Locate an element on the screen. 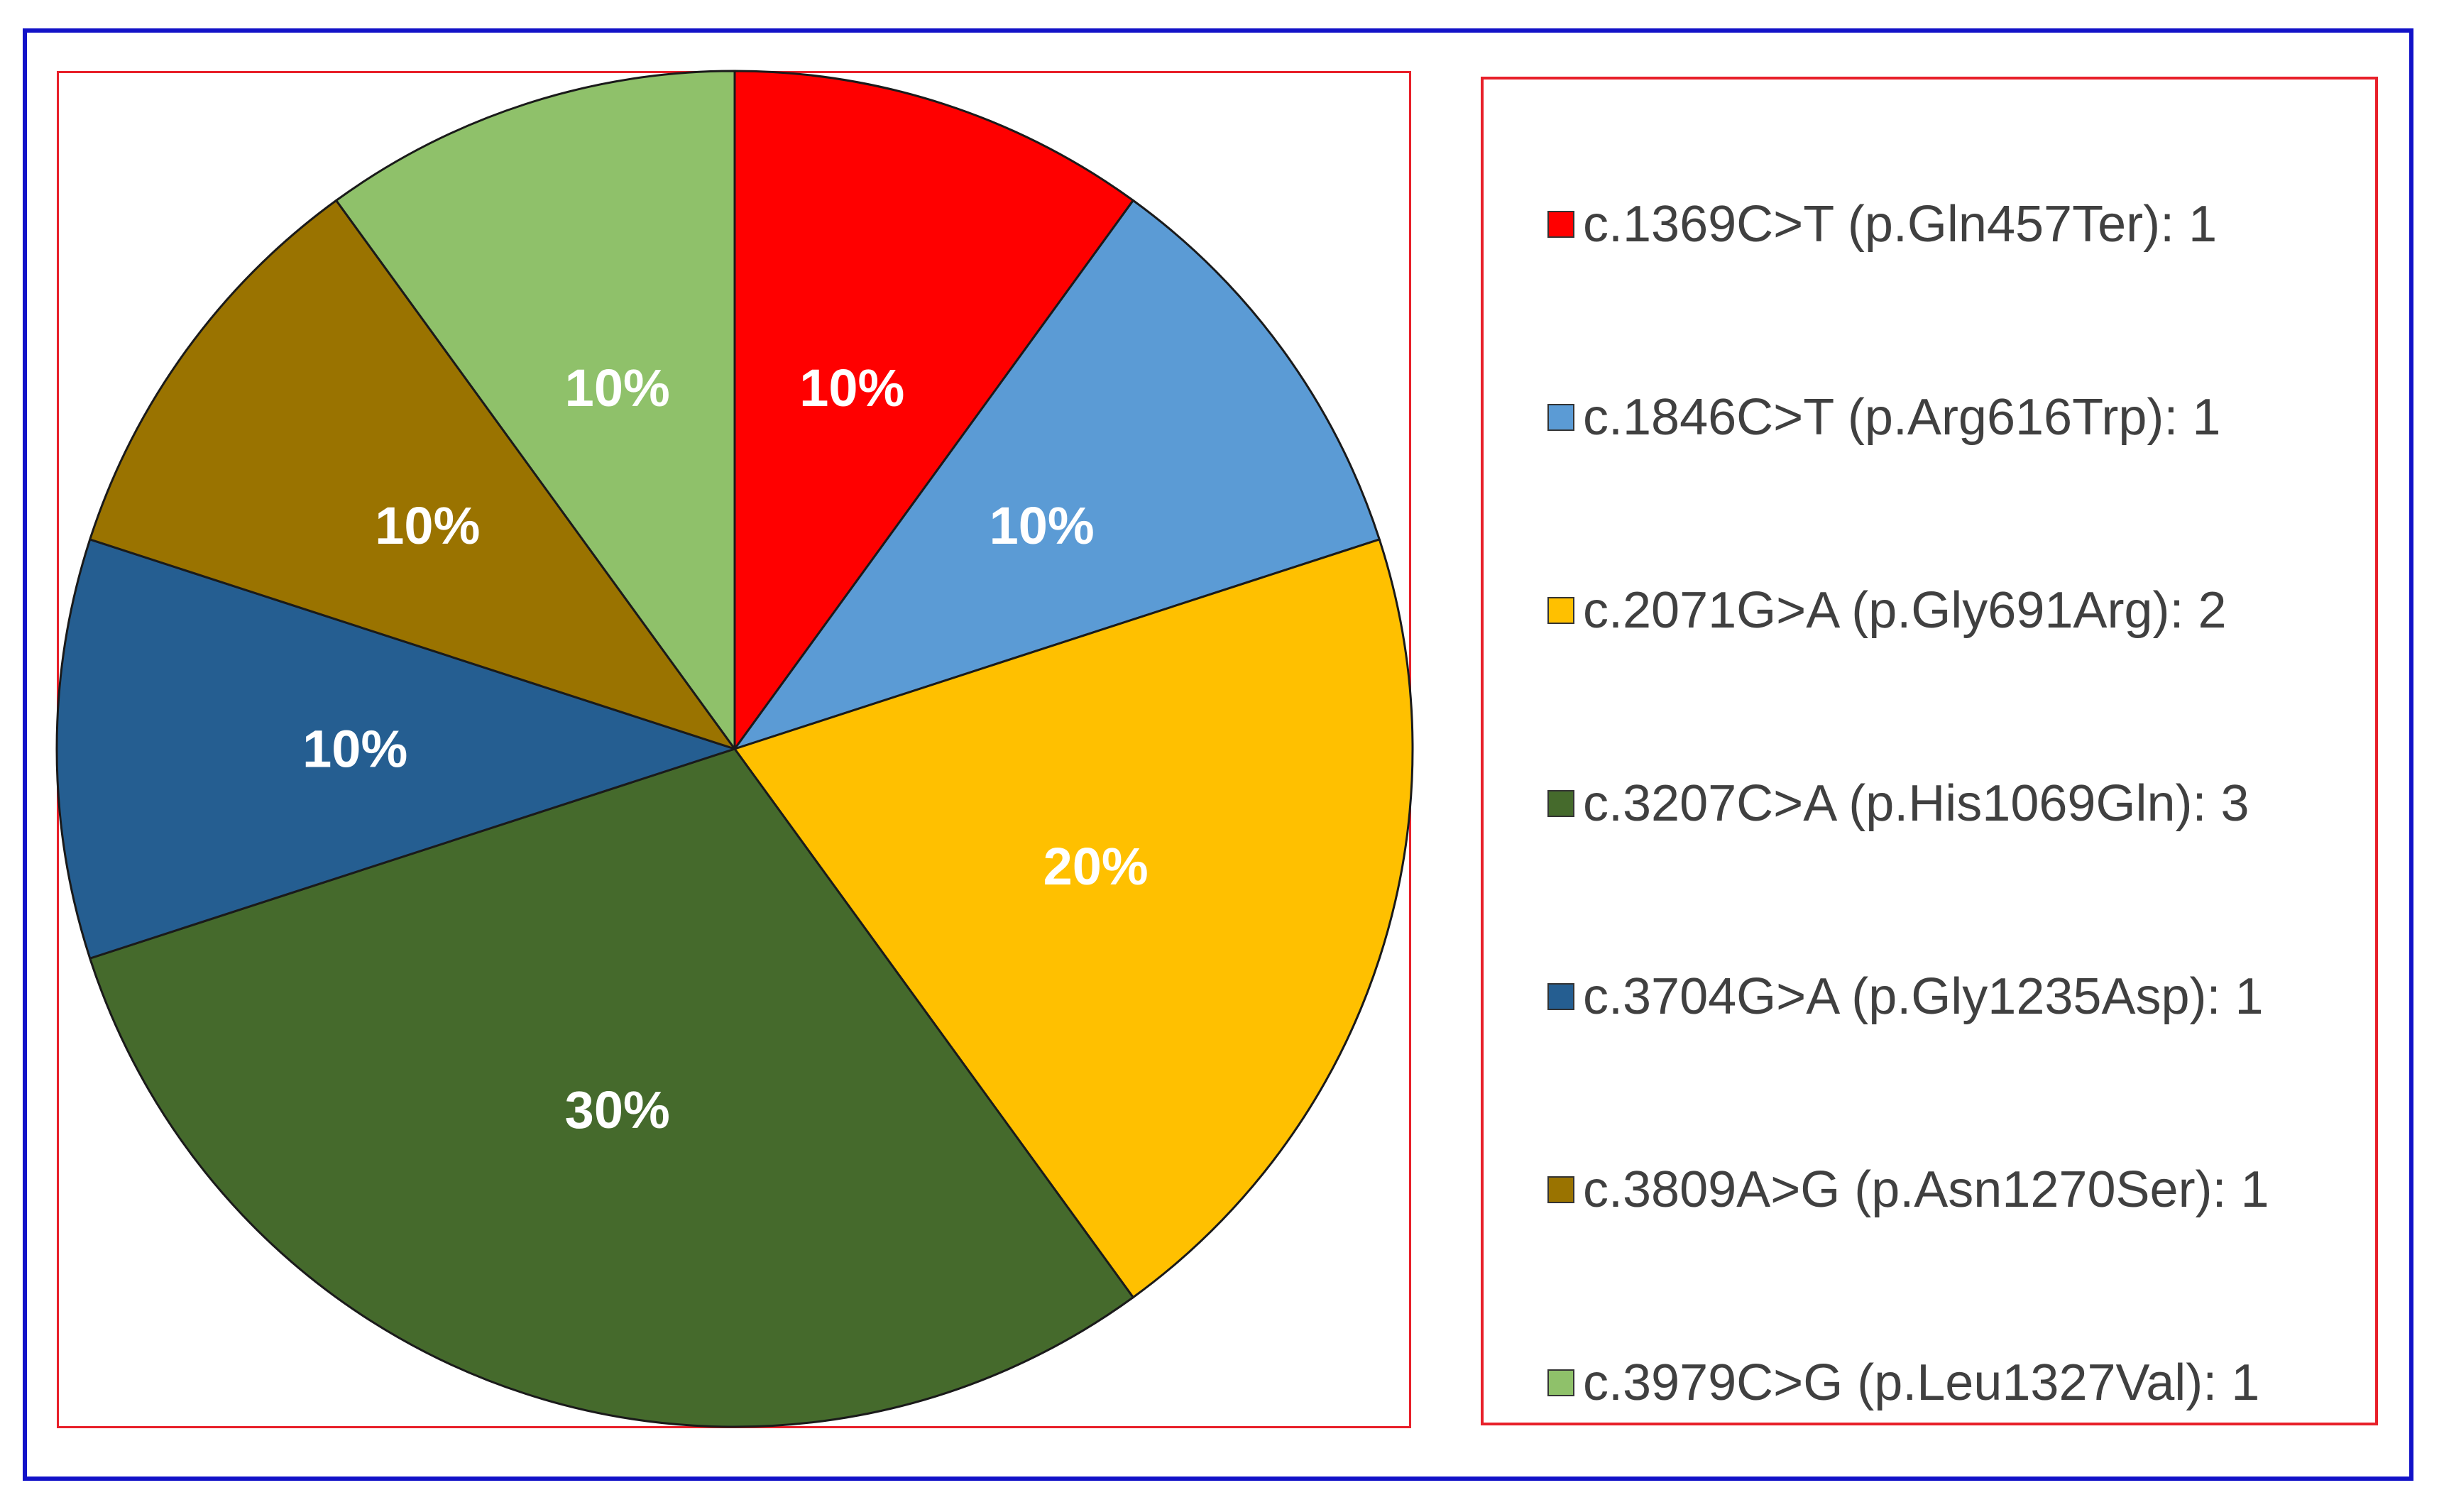 This screenshot has width=2444, height=1512. legend-item: c.3979C>G (p.Leu1327Val): 1 is located at coordinates (1955, 1383).